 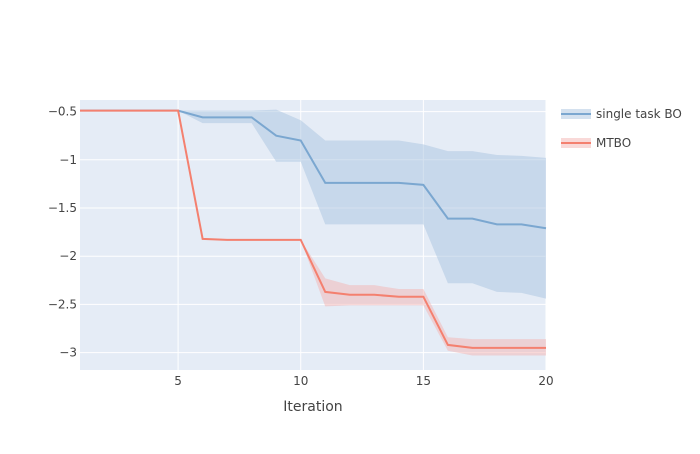 What do you see at coordinates (312, 407) in the screenshot?
I see `x-axis-title: Iteration` at bounding box center [312, 407].